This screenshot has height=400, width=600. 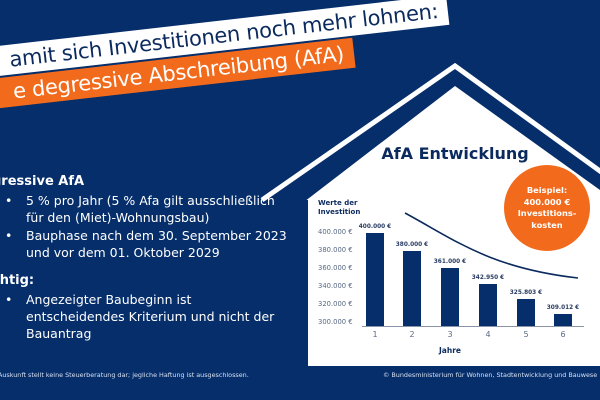 I want to click on chart-title: AfA Entwicklung, so click(x=455, y=153).